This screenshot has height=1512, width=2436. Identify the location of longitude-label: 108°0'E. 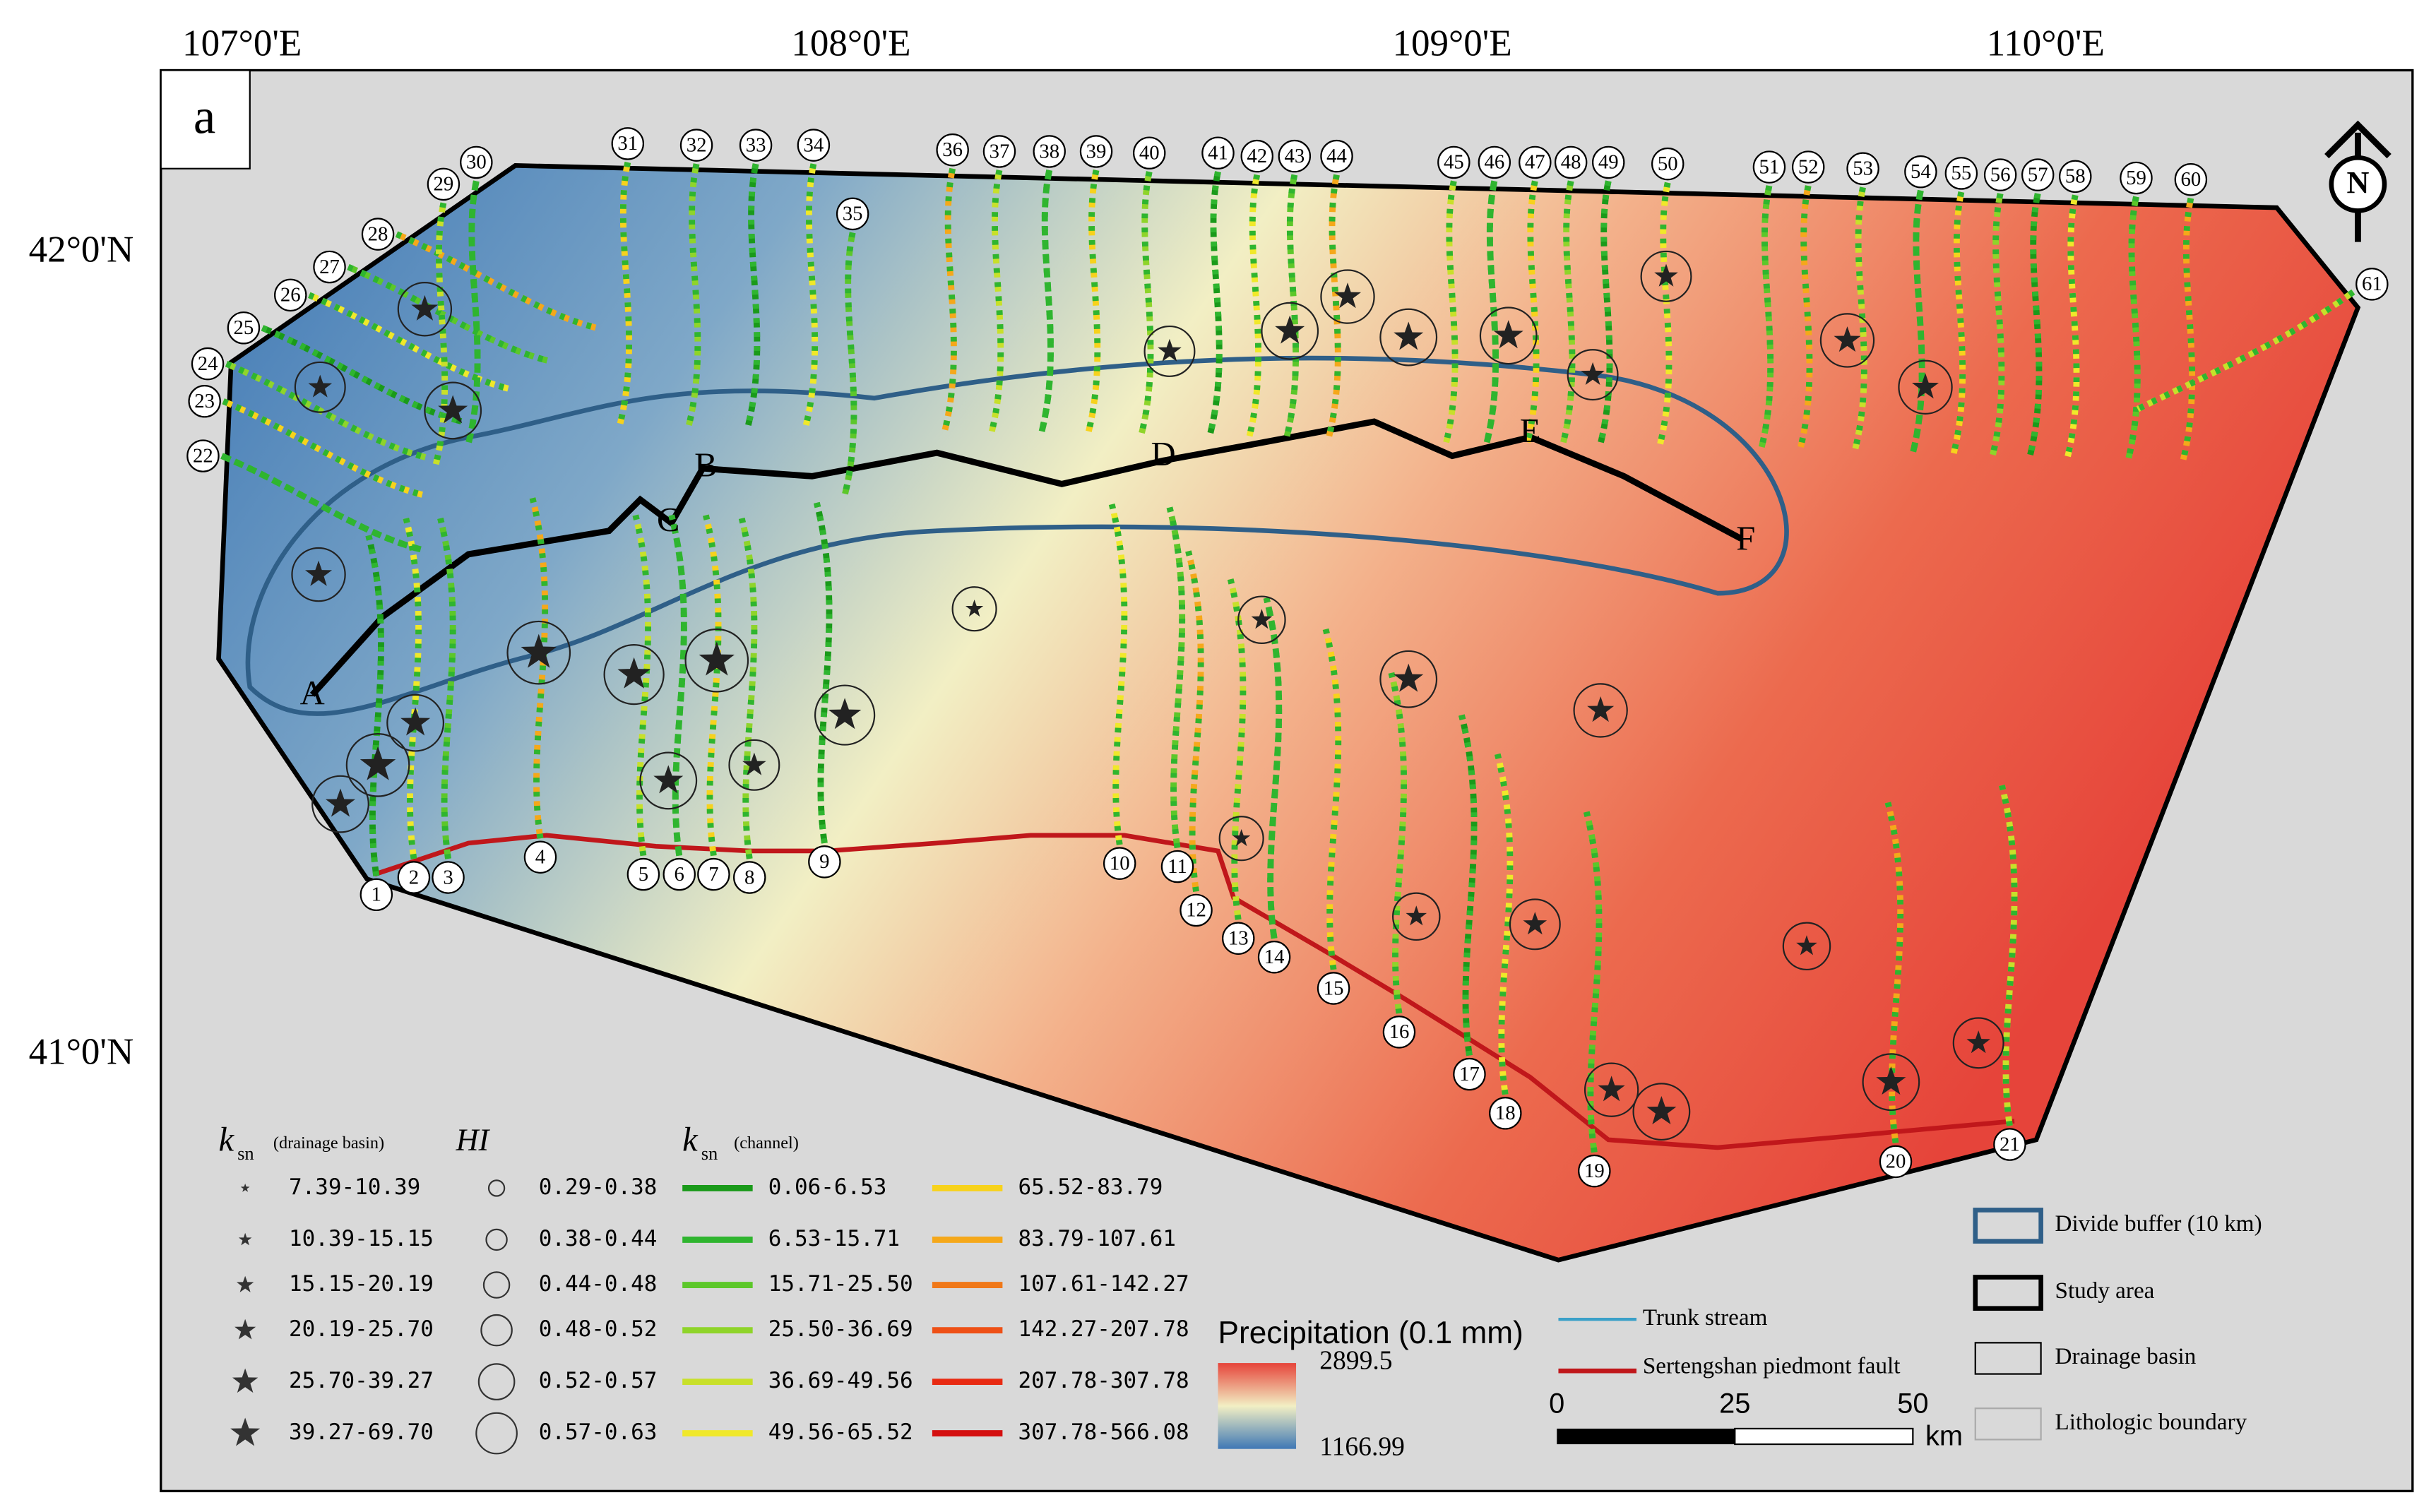
(850, 43).